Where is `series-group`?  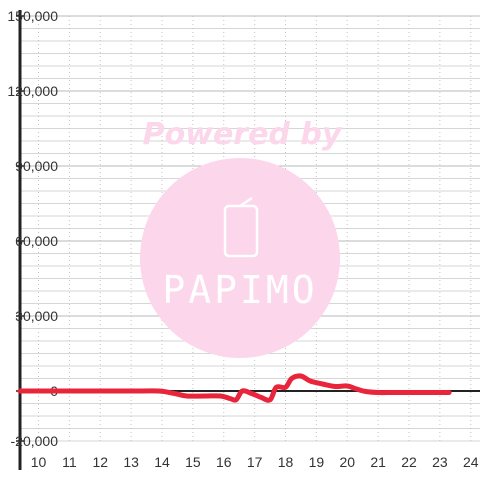 series-group is located at coordinates (234, 388).